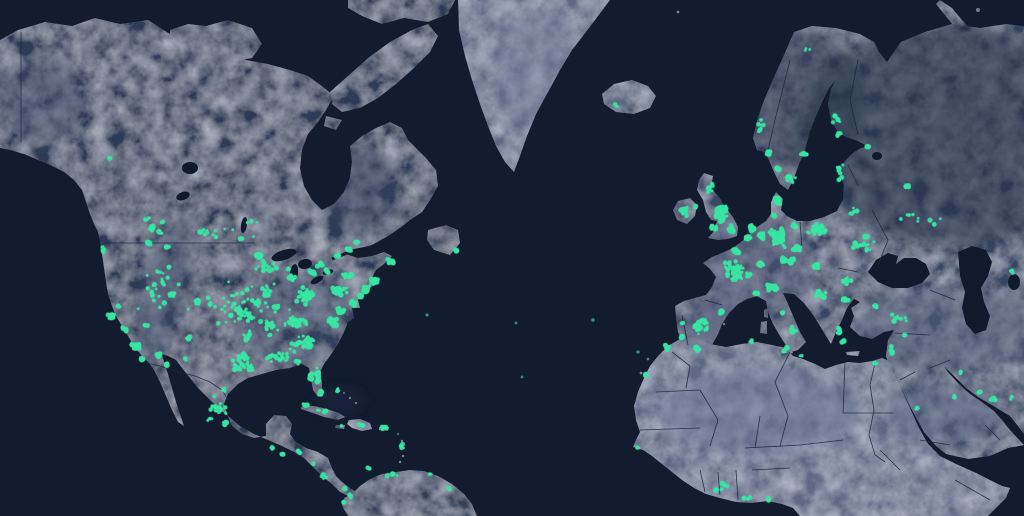 The image size is (1024, 516). I want to click on border-spain-portugal, so click(685, 330).